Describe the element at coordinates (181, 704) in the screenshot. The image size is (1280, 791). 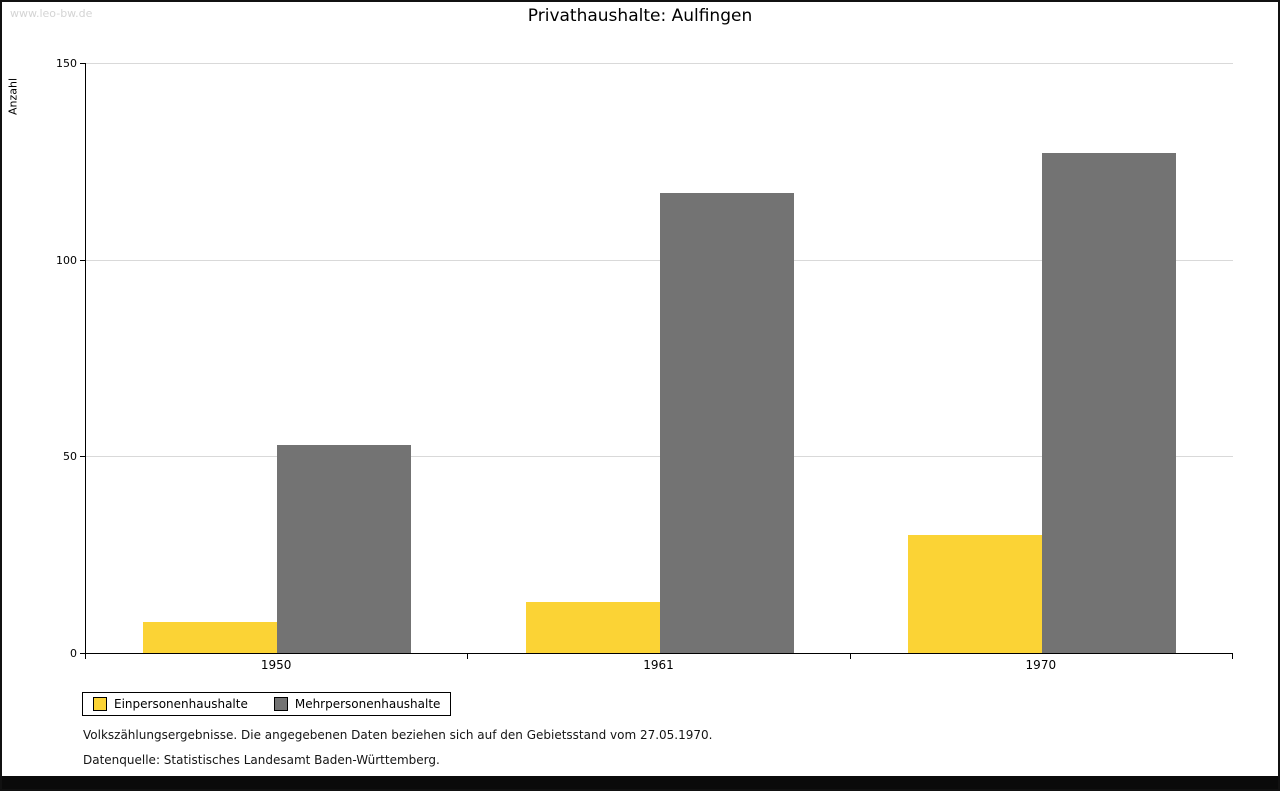
I see `legend-label-einpersonenhaushalte: Einpersonenhaushalte` at that location.